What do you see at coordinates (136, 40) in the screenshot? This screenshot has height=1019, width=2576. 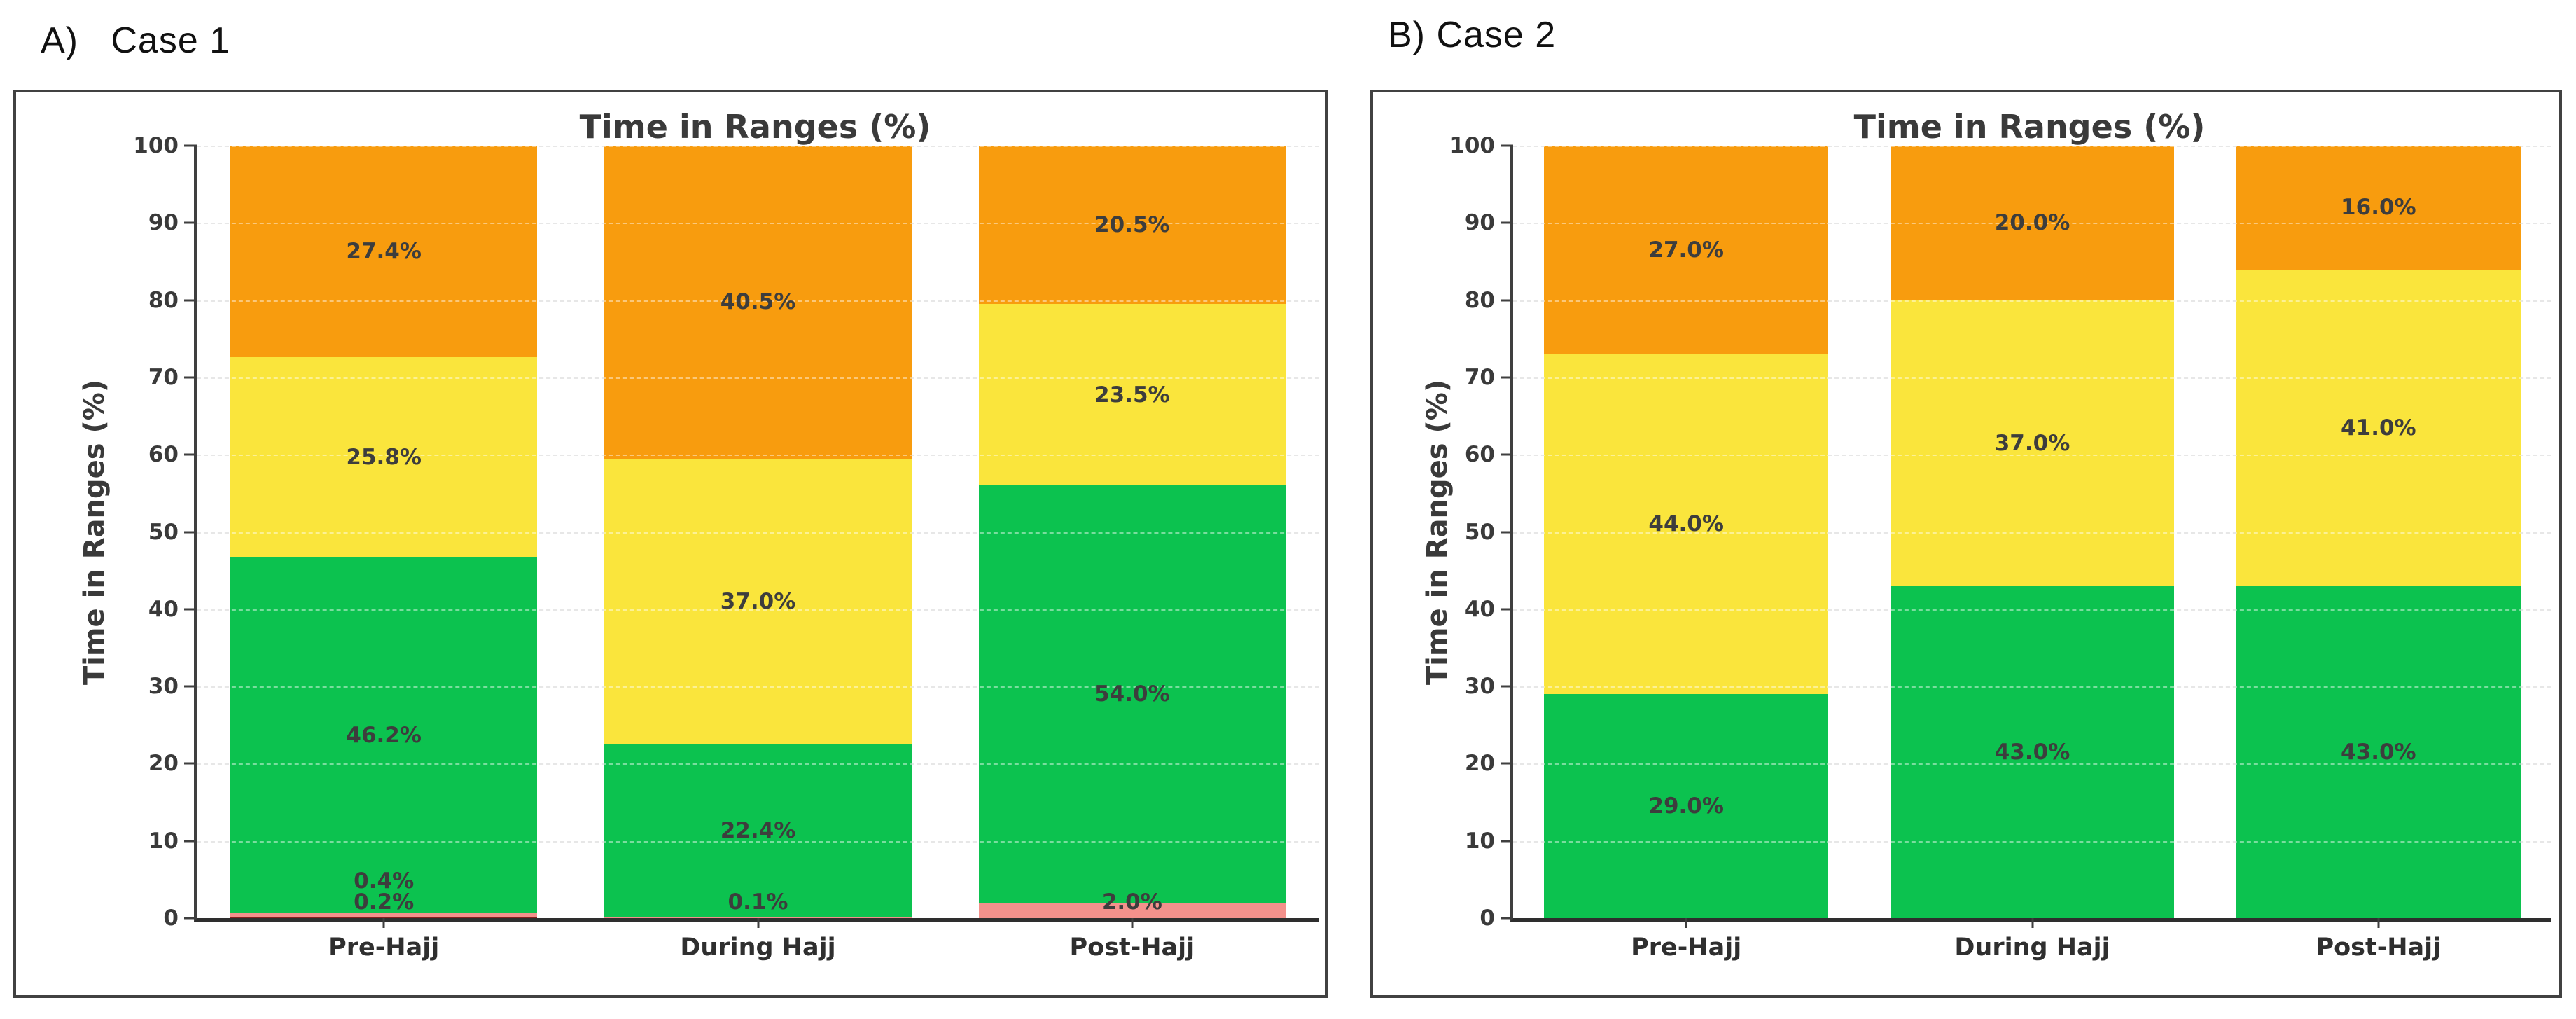 I see `panel-a-label: A) Case 1` at bounding box center [136, 40].